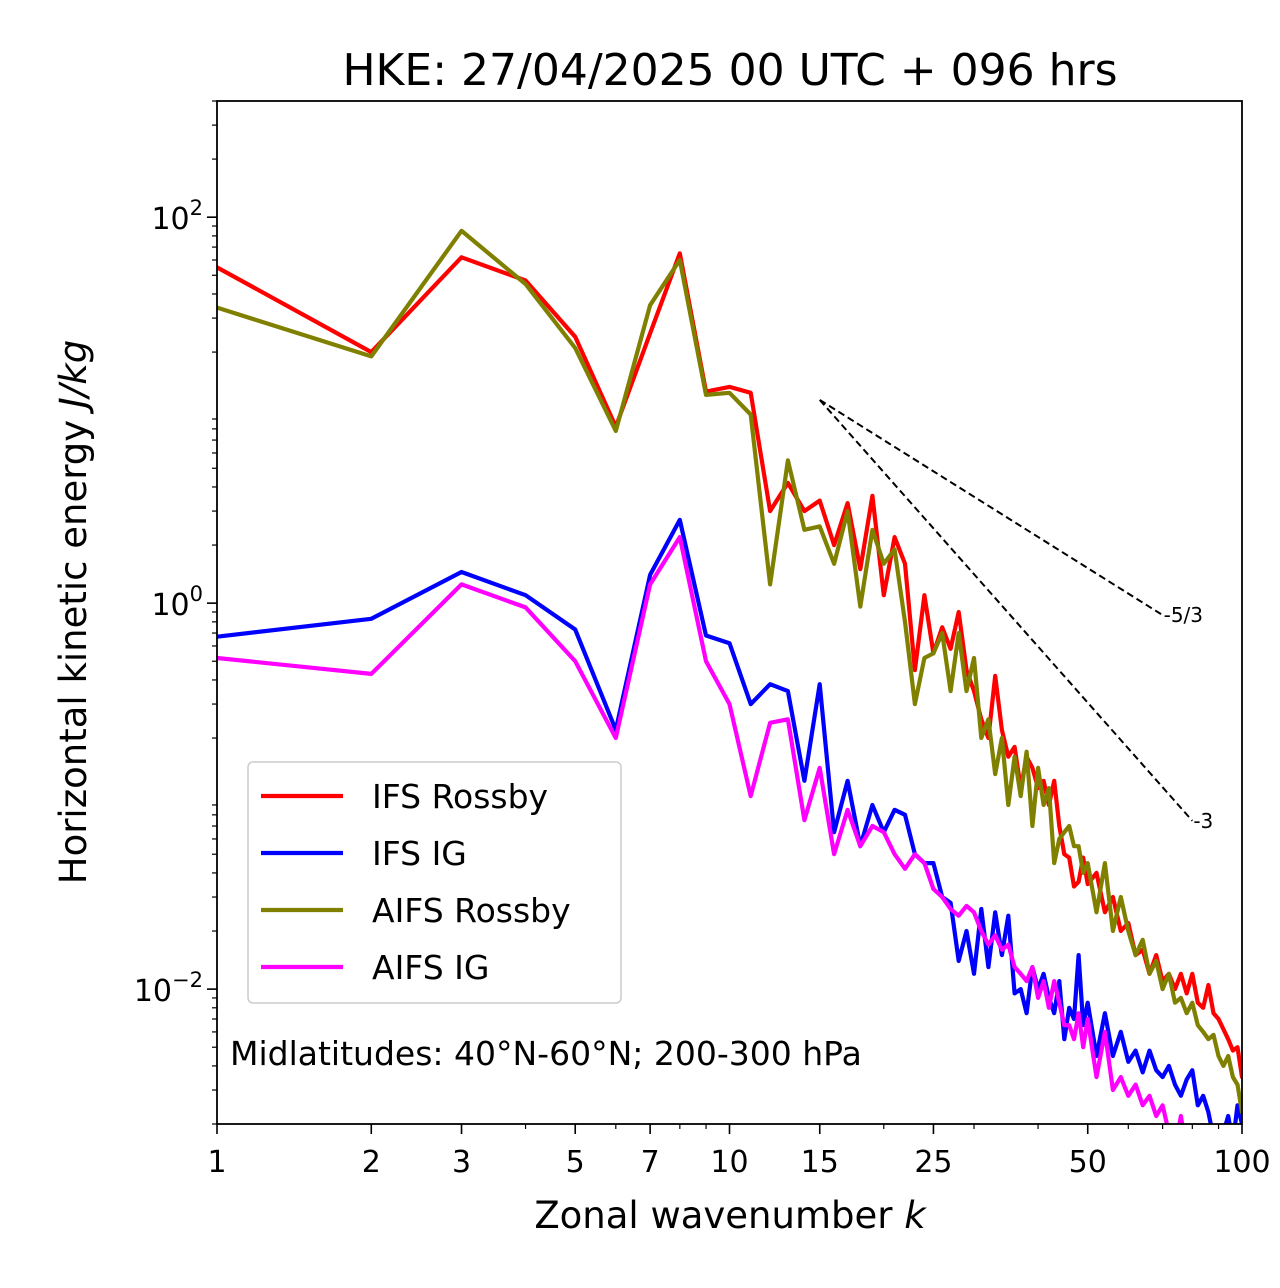 This screenshot has width=1280, height=1288. Describe the element at coordinates (371, 1162) in the screenshot. I see `x-tick-label: 2` at that location.